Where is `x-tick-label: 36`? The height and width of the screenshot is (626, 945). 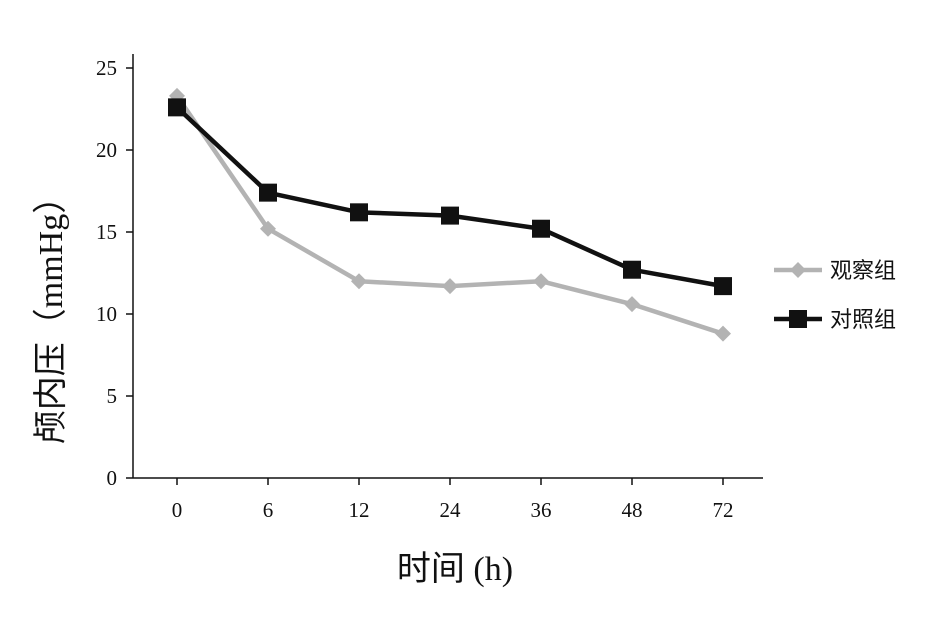
x-tick-label: 36 is located at coordinates (541, 510).